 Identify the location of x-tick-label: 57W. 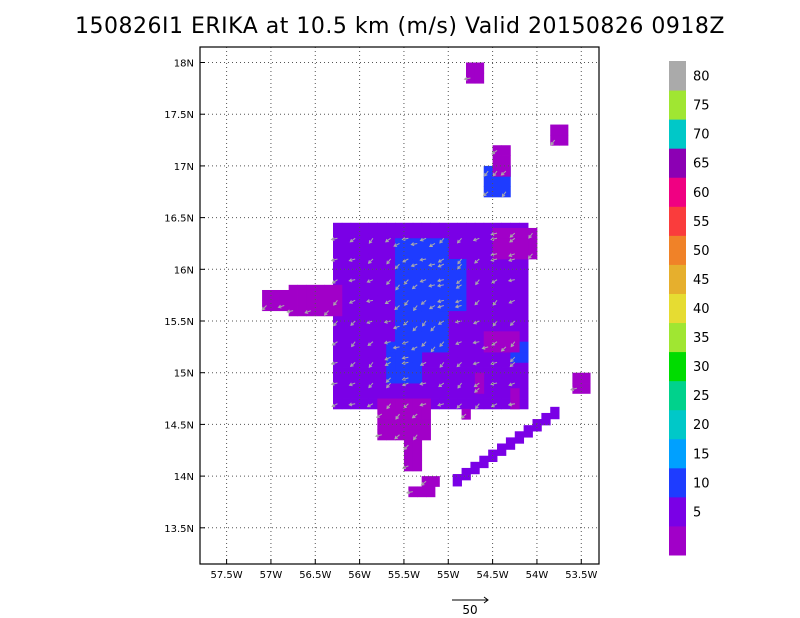
(271, 575).